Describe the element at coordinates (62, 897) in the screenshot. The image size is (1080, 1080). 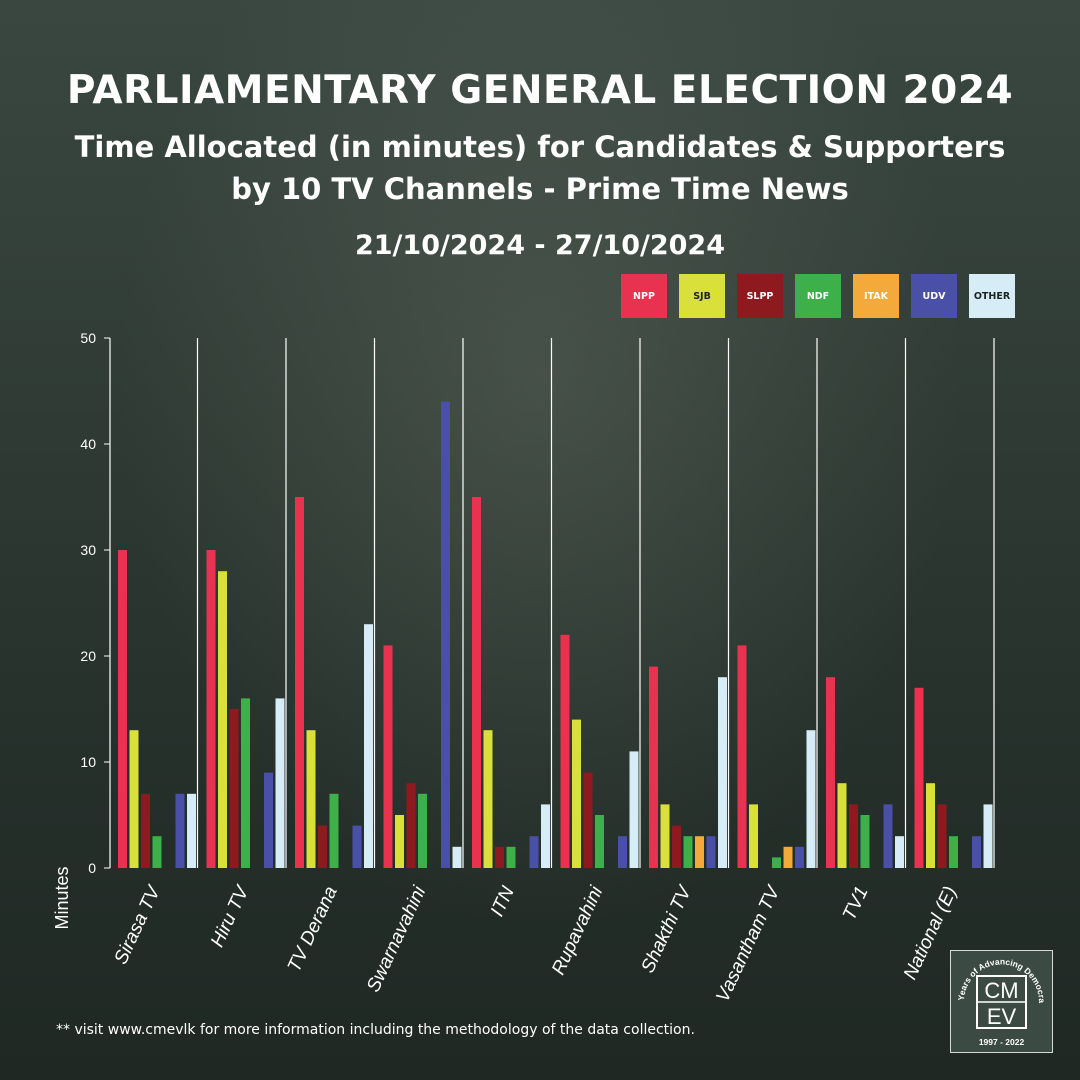
I see `y-axis-title: Minutes` at that location.